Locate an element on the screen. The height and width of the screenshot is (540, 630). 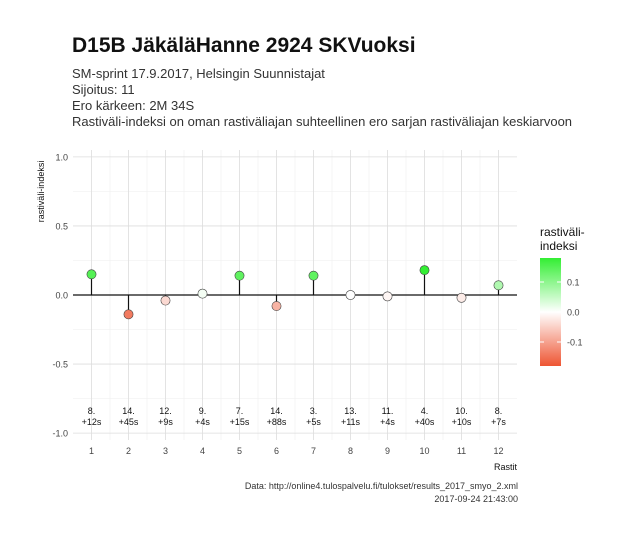
diff-label: +11s is located at coordinates (351, 422).